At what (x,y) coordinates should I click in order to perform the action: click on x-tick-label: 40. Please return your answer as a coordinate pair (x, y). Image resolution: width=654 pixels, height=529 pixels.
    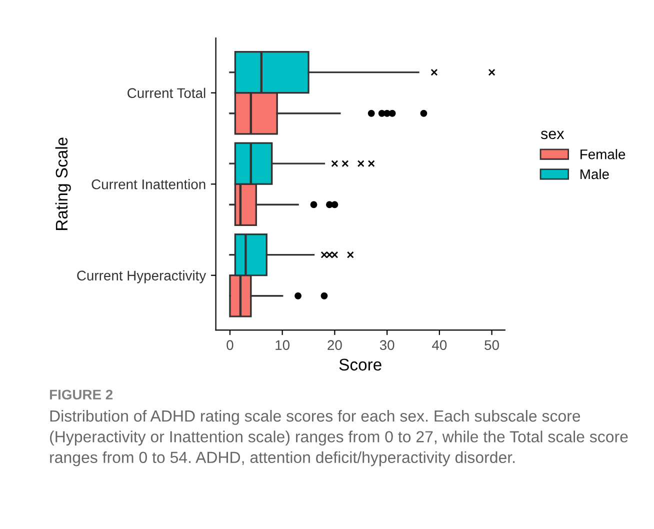
    Looking at the image, I should click on (439, 345).